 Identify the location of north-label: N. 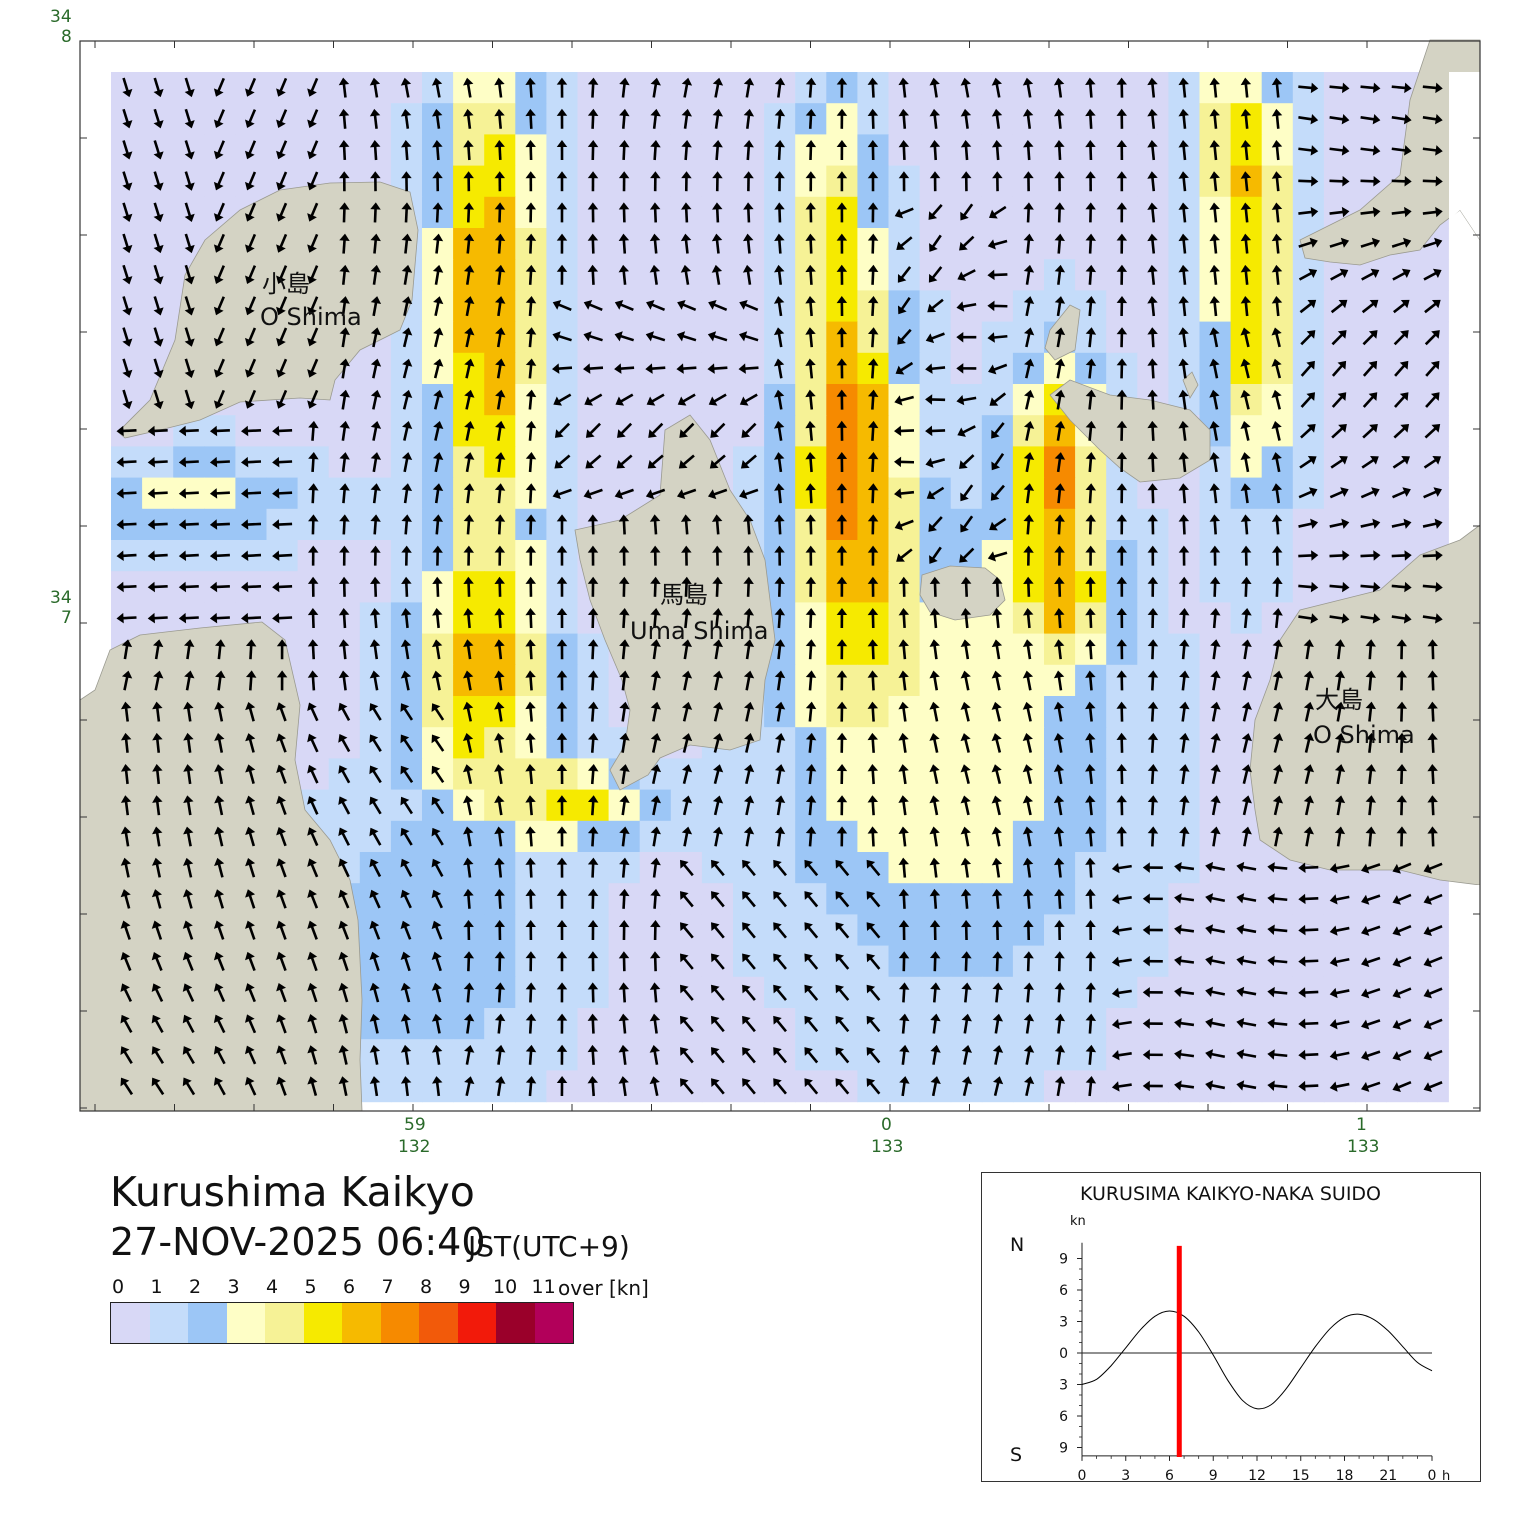
(1017, 1245).